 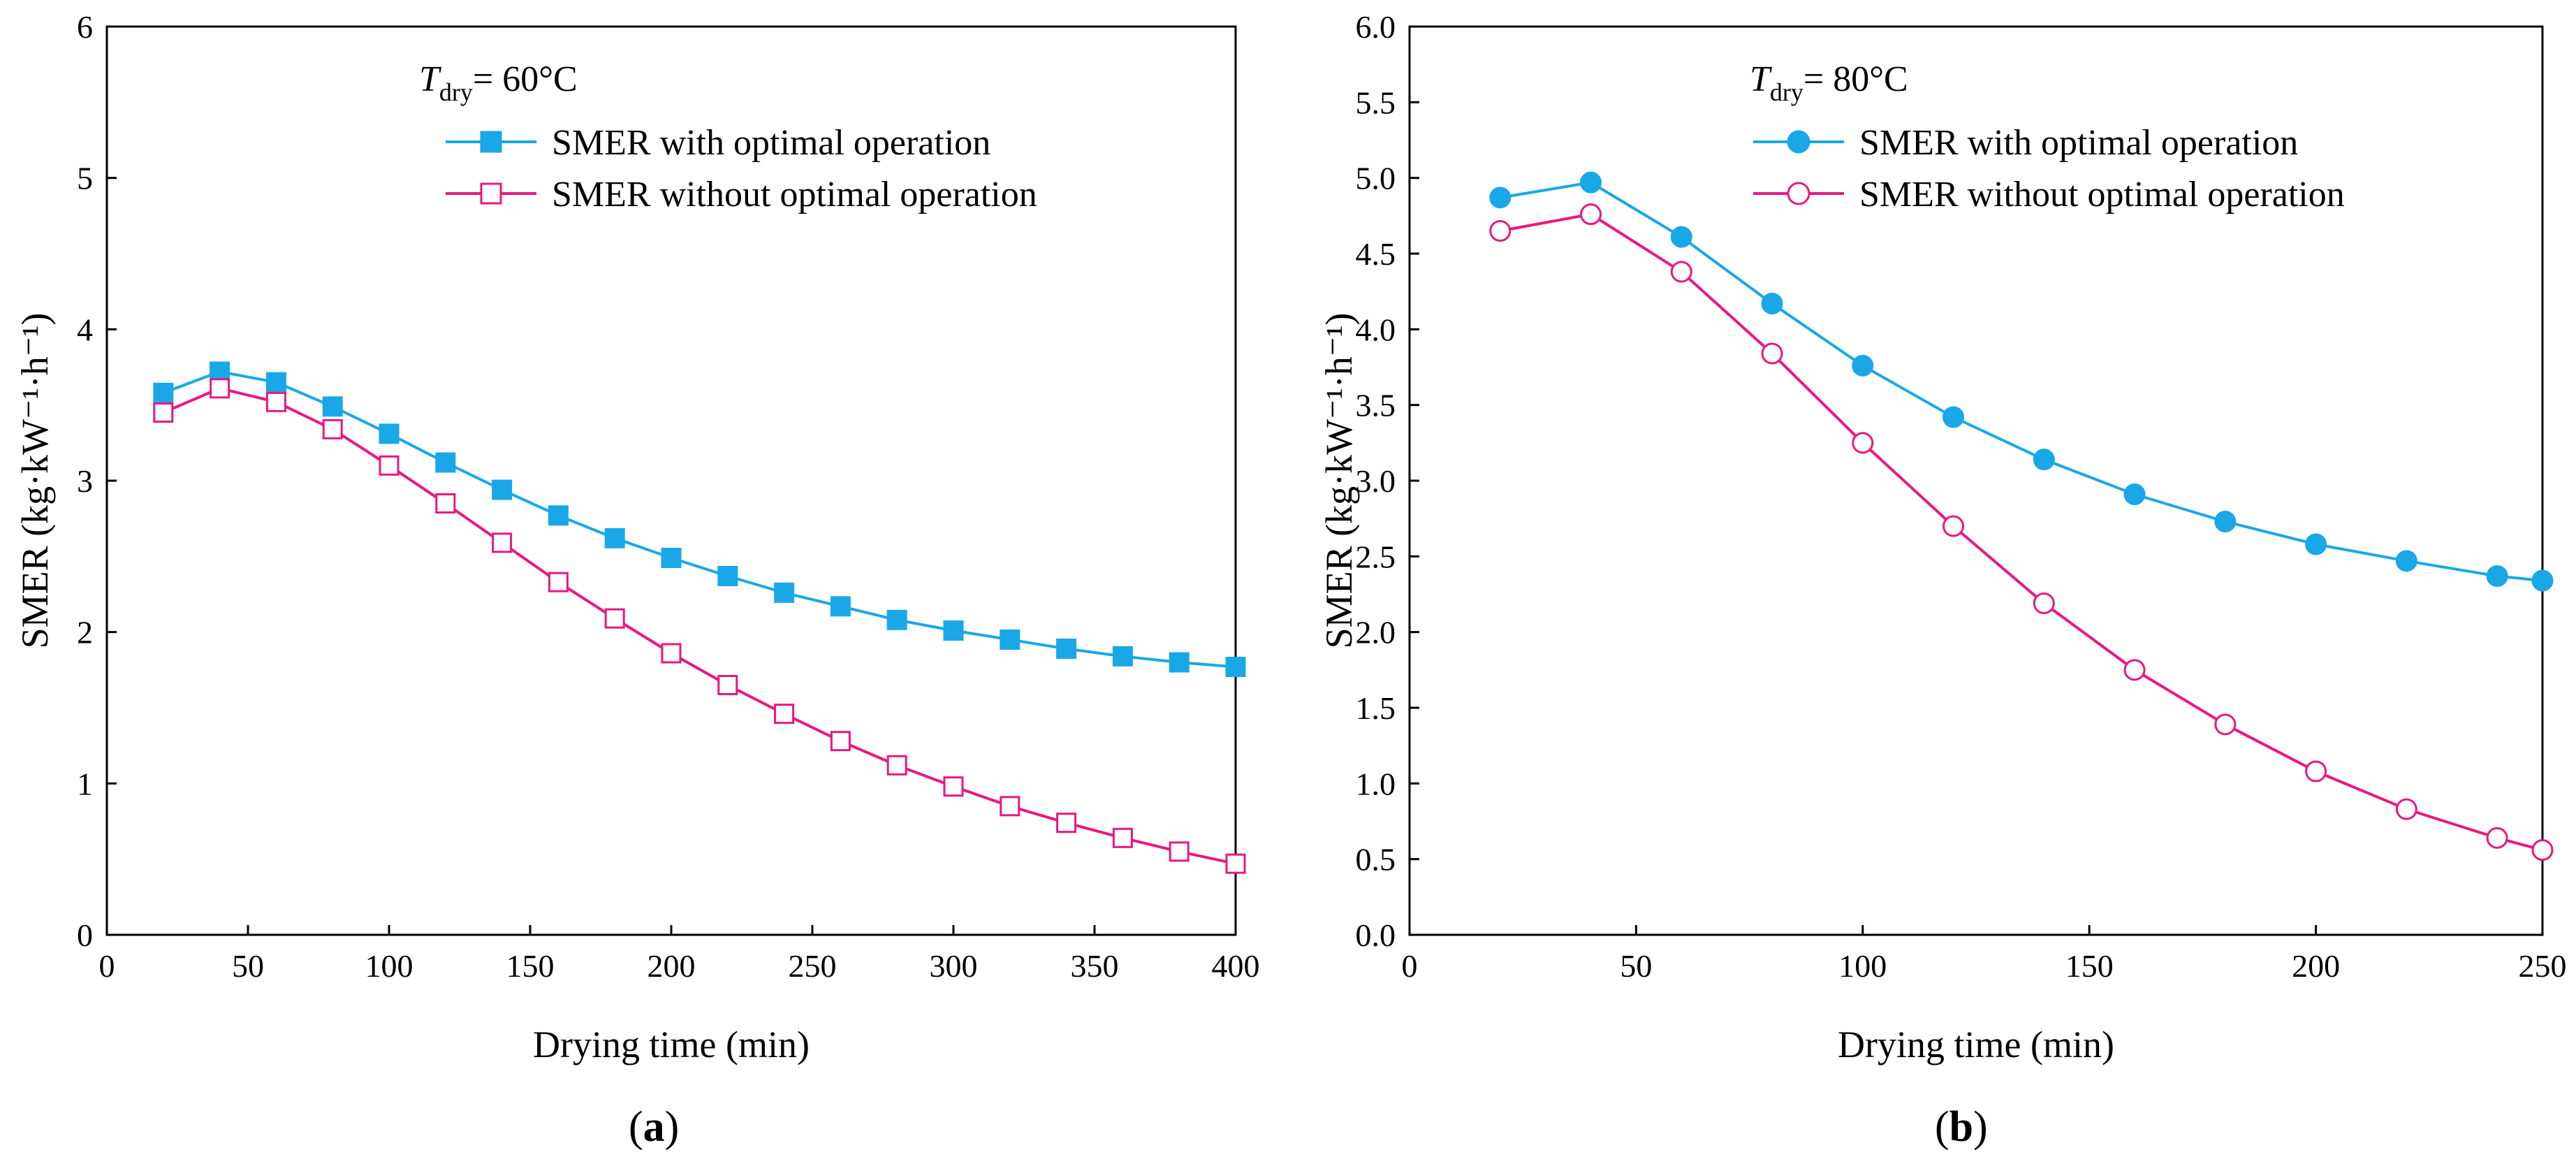 What do you see at coordinates (2049, 195) in the screenshot?
I see `legend-entry-b-1: SMER without optimal operation` at bounding box center [2049, 195].